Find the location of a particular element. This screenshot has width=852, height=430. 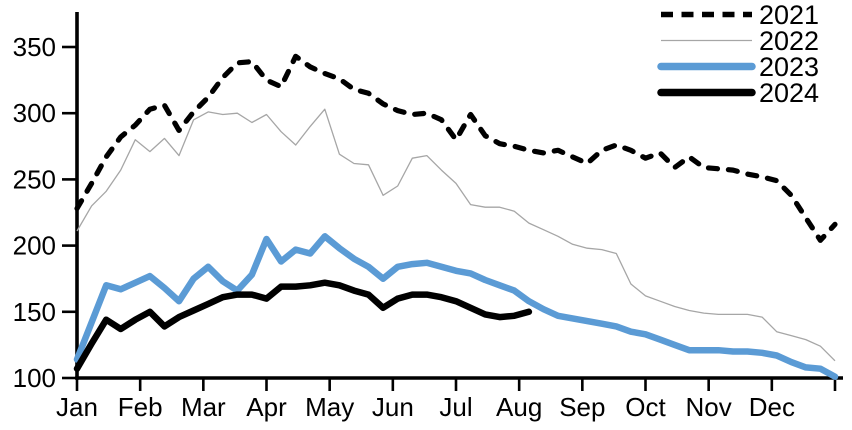

y-tick-label: 300 is located at coordinates (34, 113).